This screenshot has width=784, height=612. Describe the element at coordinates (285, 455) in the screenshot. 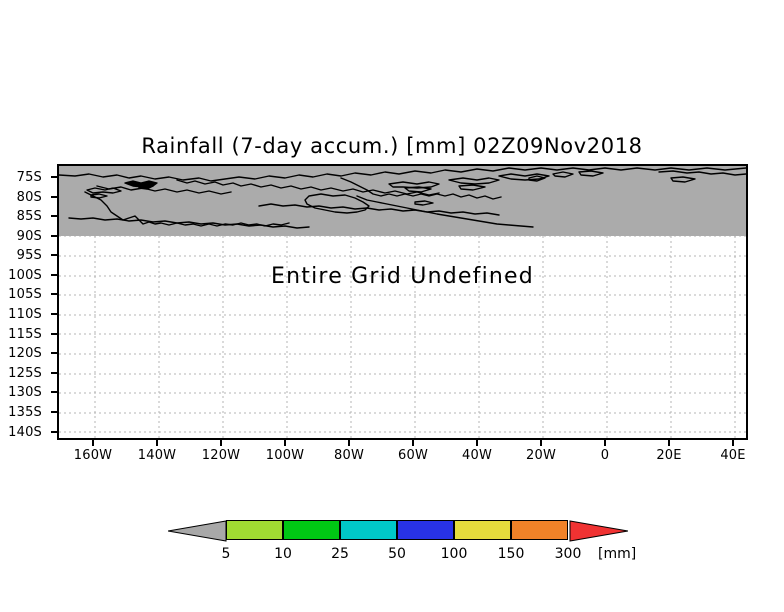

I see `x-axis-label-100W: 100W` at that location.